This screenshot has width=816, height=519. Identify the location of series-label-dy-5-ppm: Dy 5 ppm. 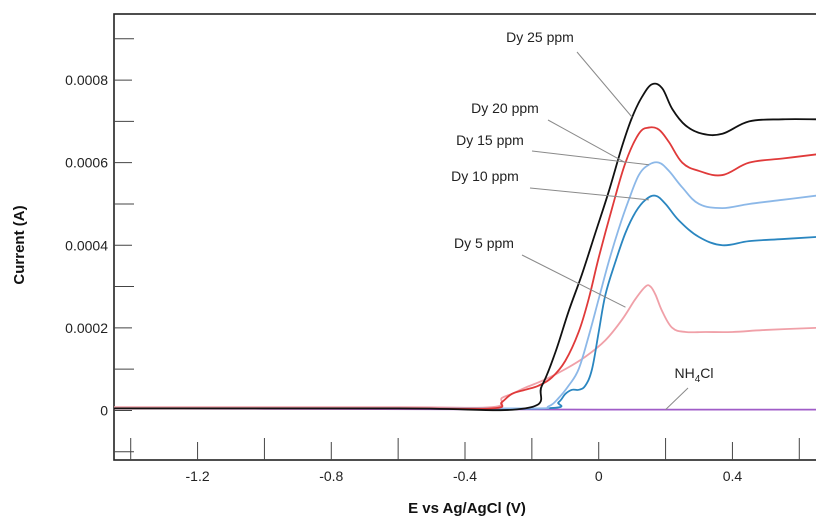
(484, 243).